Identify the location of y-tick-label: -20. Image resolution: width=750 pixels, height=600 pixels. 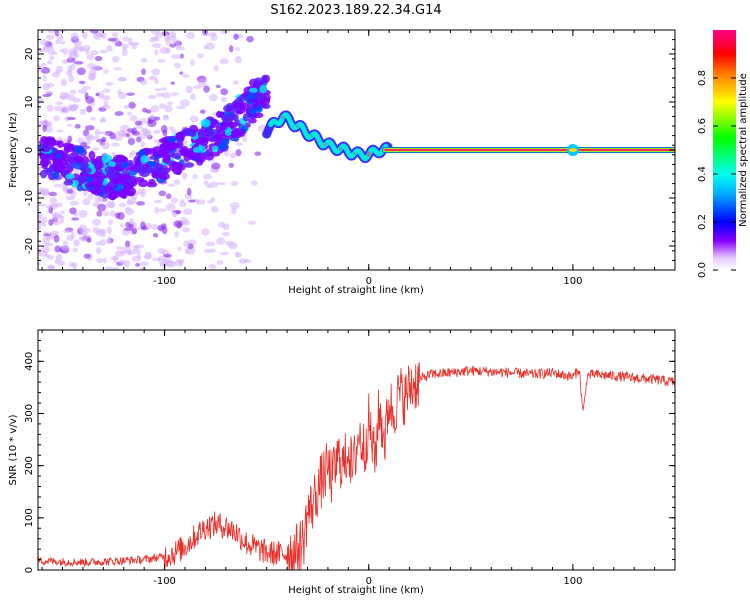
(29, 246).